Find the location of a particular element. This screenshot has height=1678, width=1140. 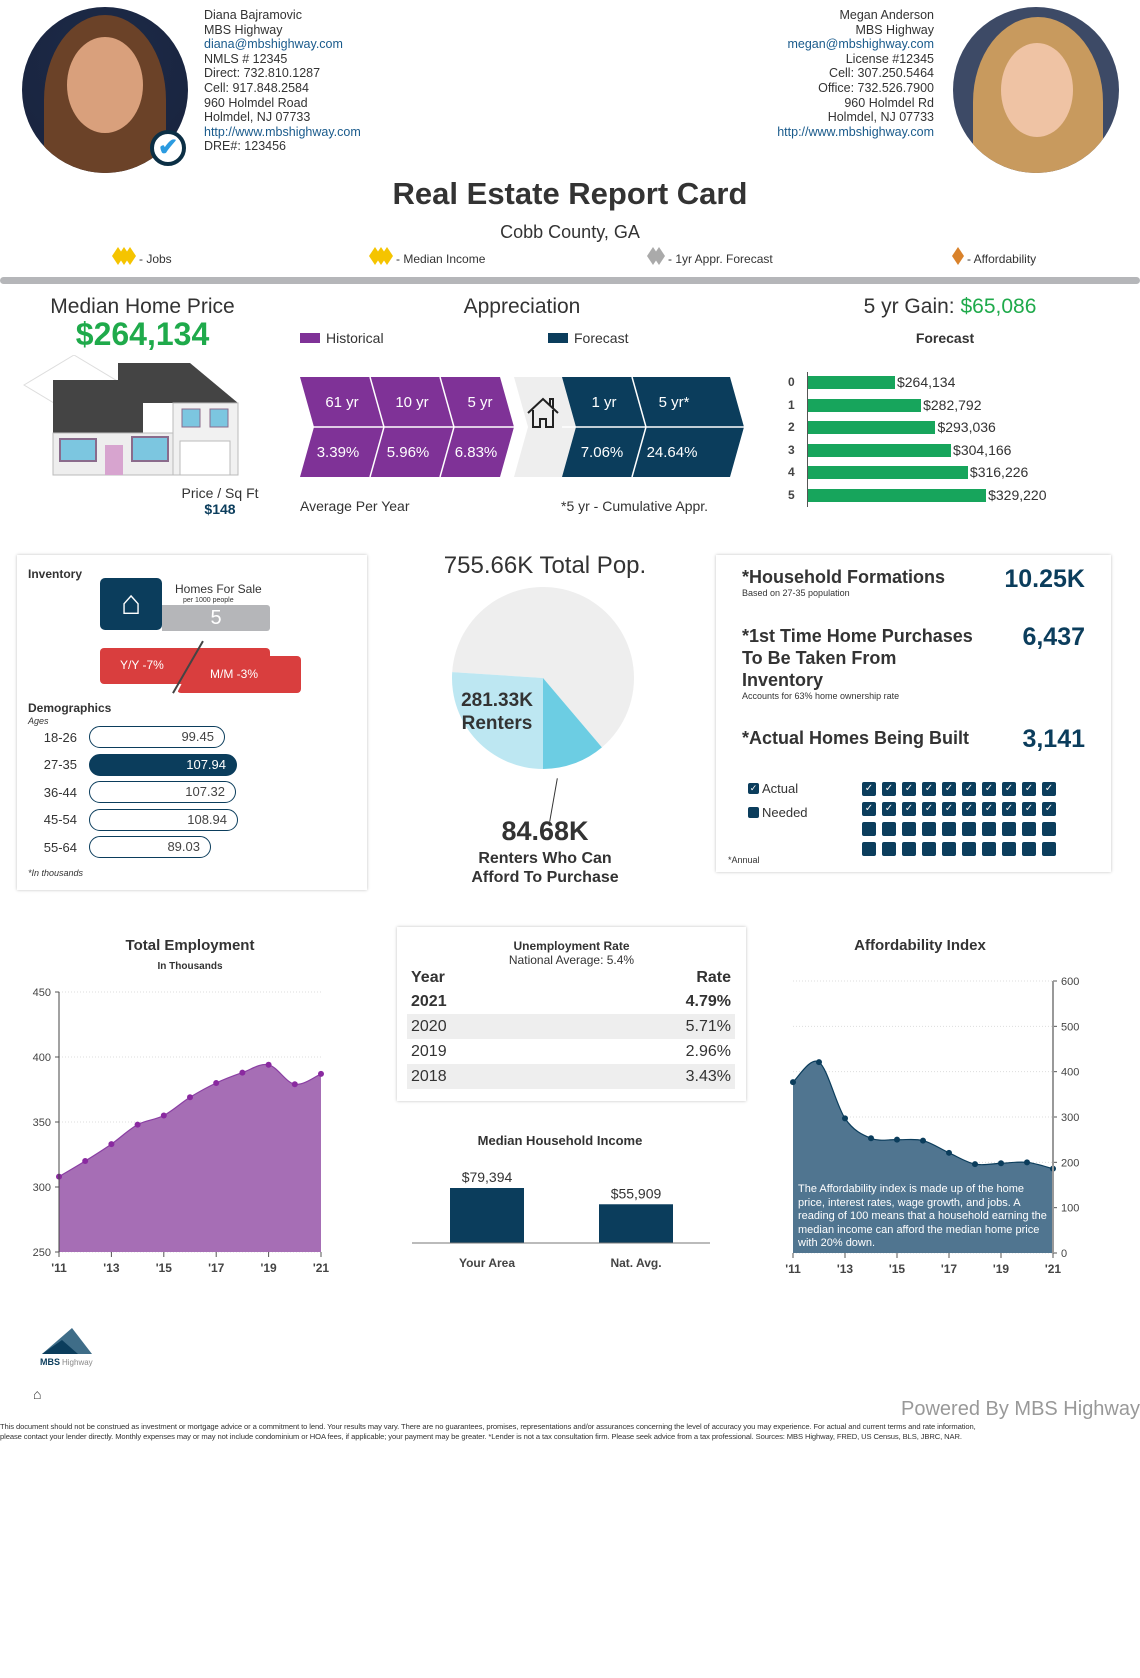

legend-label: Actual is located at coordinates (780, 788).